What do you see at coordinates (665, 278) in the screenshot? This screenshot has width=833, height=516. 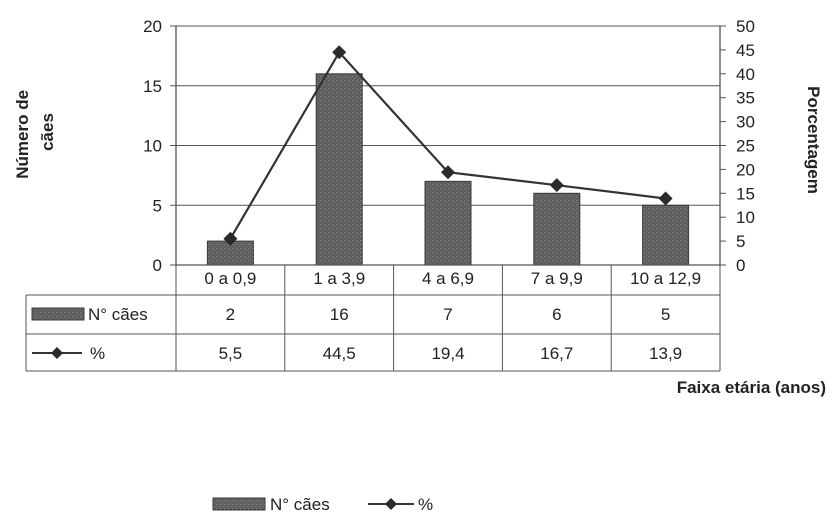 I see `x-tick-label: 10 a 12,9` at bounding box center [665, 278].